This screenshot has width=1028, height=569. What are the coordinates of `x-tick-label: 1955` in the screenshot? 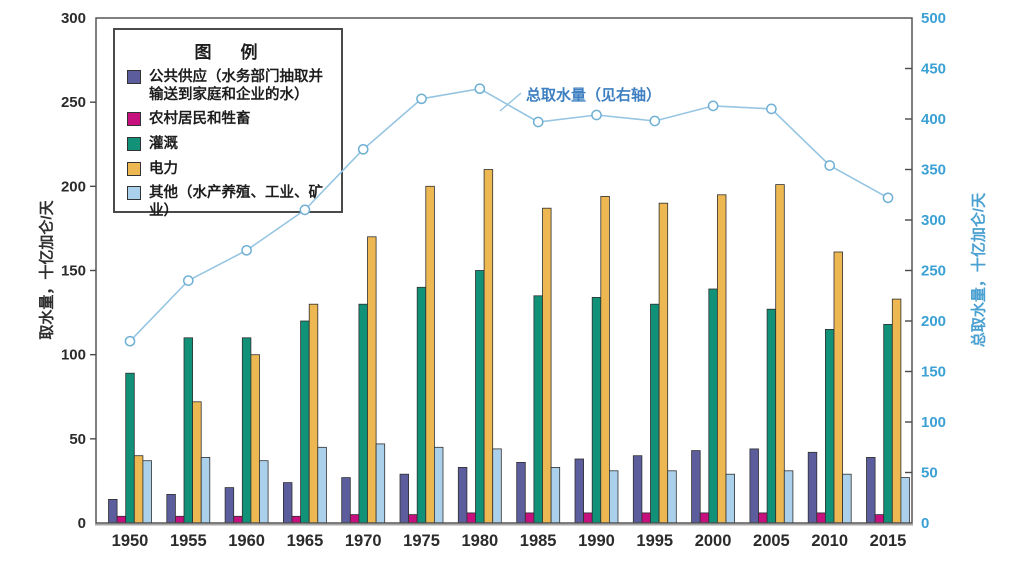 It's located at (188, 541).